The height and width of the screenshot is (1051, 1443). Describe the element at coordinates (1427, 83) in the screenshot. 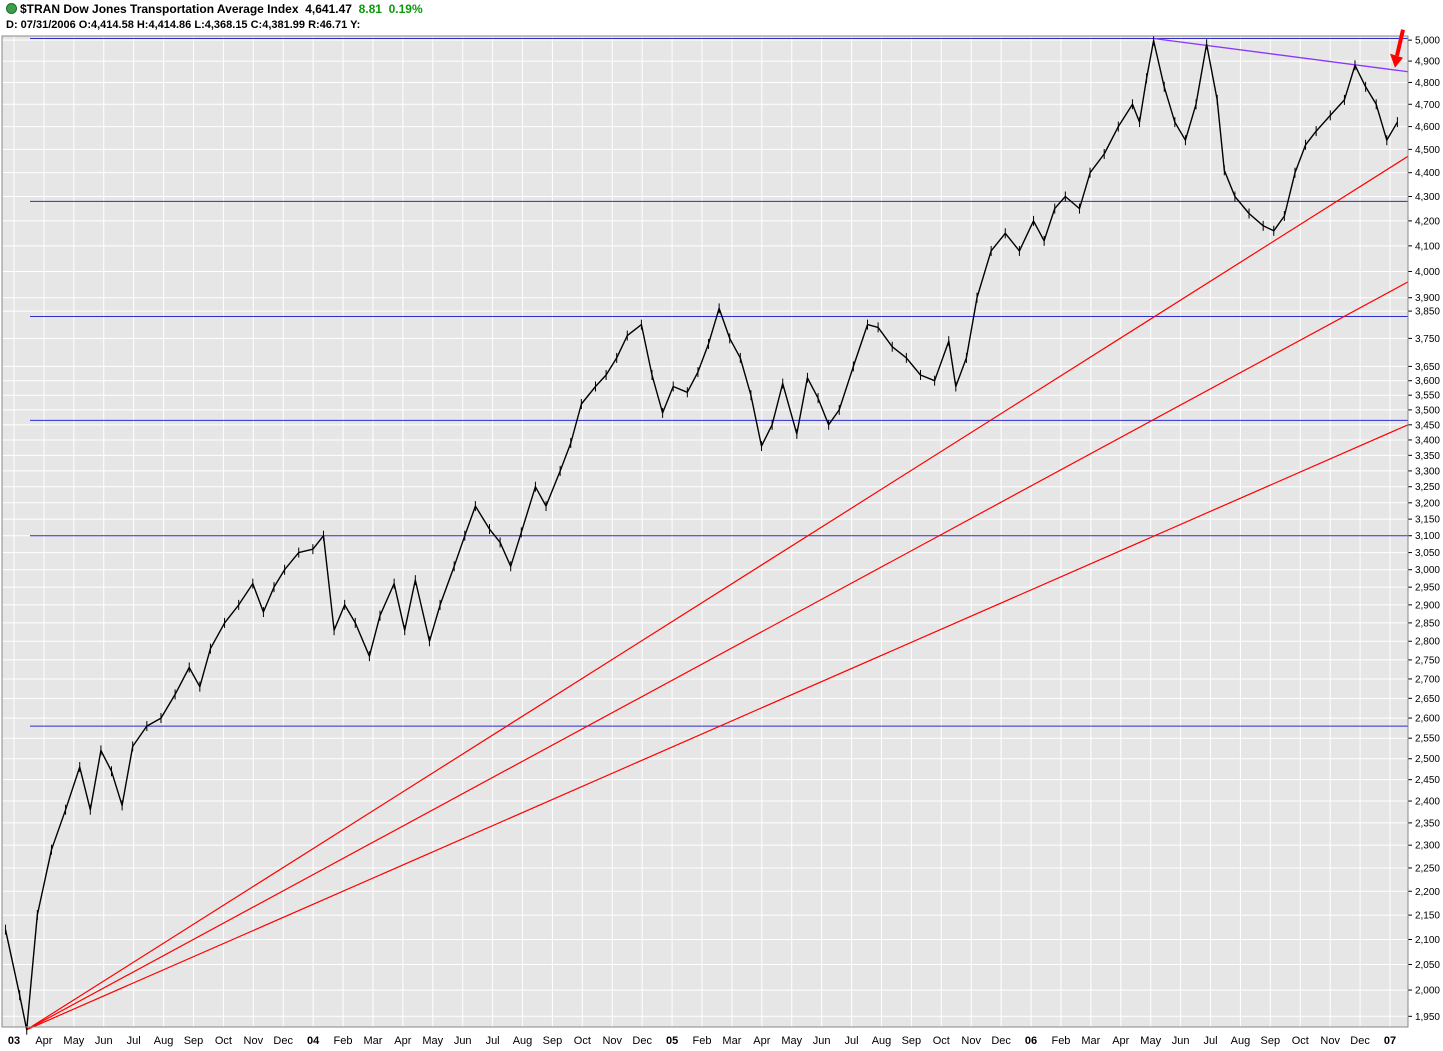

I see `y-tick-label: 4,800` at that location.